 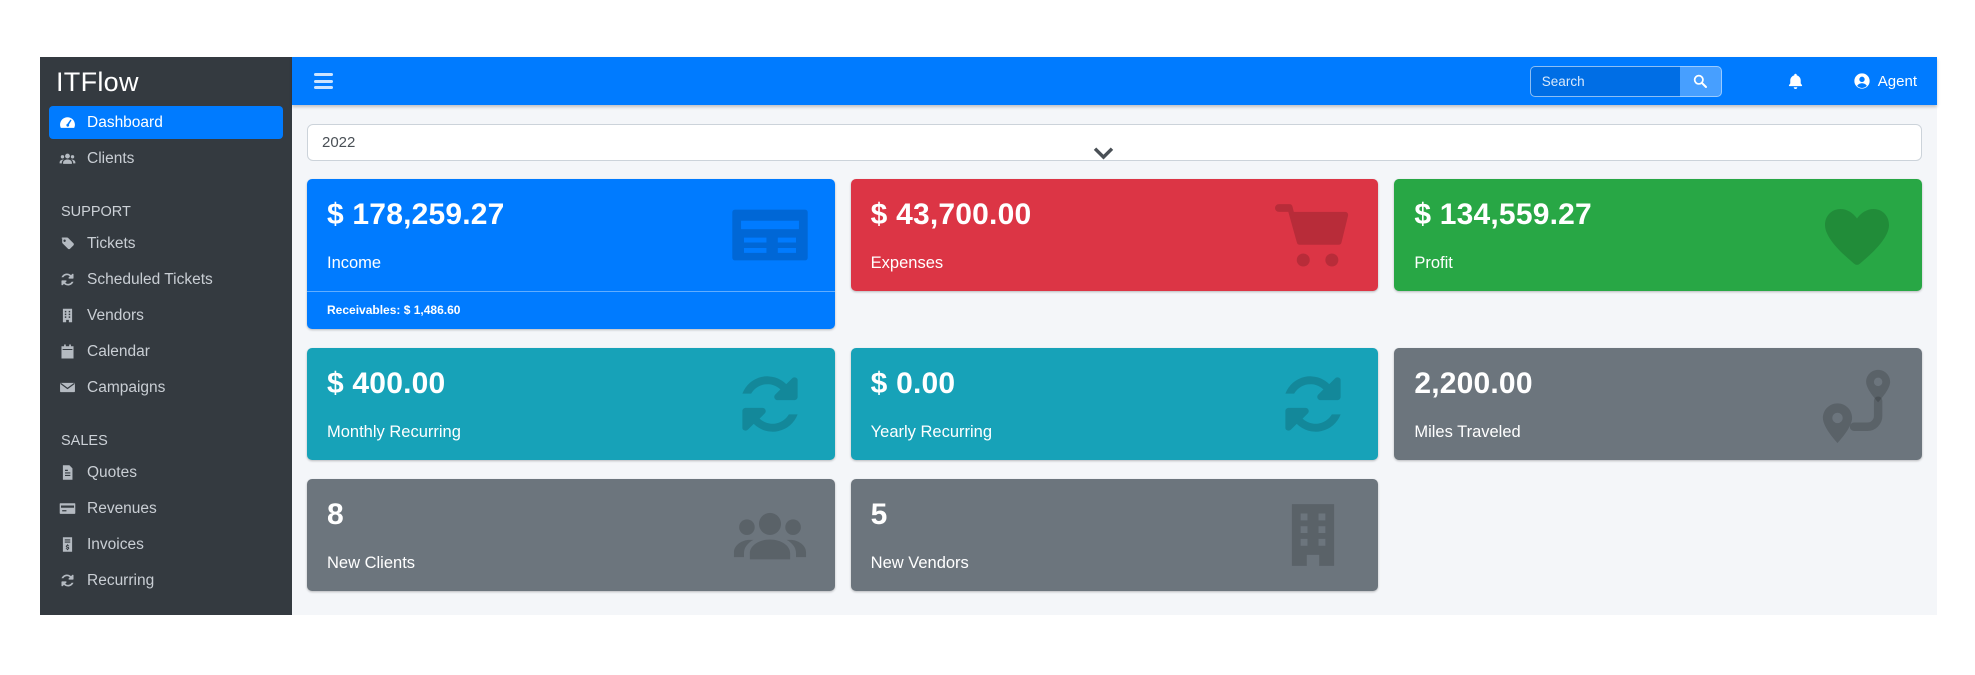 I want to click on shopping-cart-icon, so click(x=1313, y=235).